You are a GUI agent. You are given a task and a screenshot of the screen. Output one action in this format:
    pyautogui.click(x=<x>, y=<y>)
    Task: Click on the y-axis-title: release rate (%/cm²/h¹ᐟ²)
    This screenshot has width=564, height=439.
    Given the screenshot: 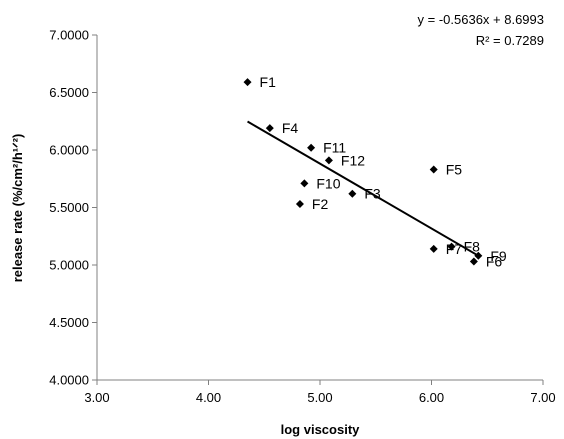 What is the action you would take?
    pyautogui.click(x=17, y=208)
    